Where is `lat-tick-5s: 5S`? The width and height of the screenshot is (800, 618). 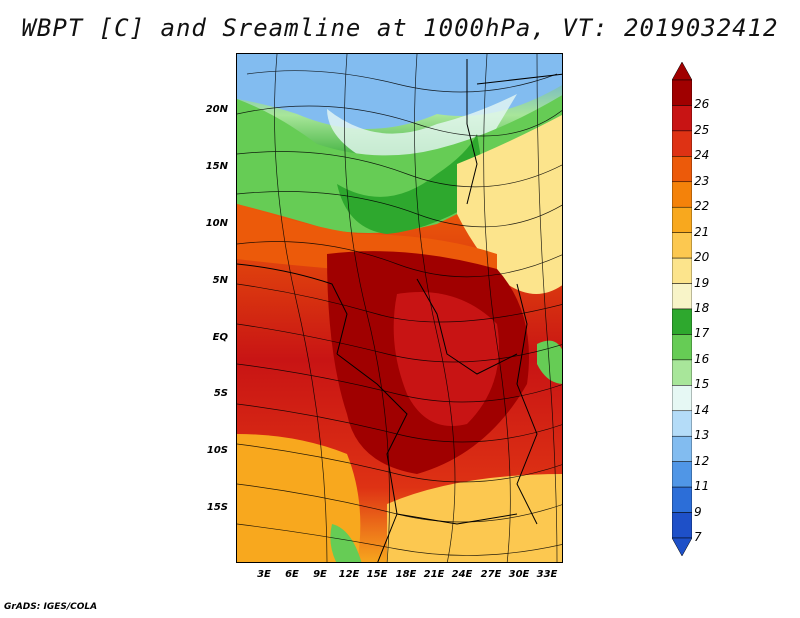 lat-tick-5s: 5S is located at coordinates (220, 393).